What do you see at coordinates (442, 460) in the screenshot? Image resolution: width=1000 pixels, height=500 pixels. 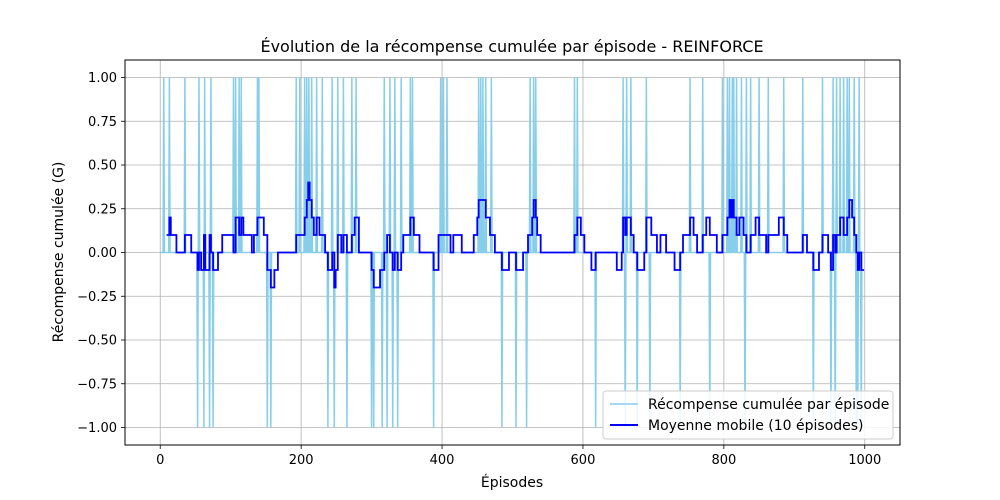 I see `x-tick-label: 400` at bounding box center [442, 460].